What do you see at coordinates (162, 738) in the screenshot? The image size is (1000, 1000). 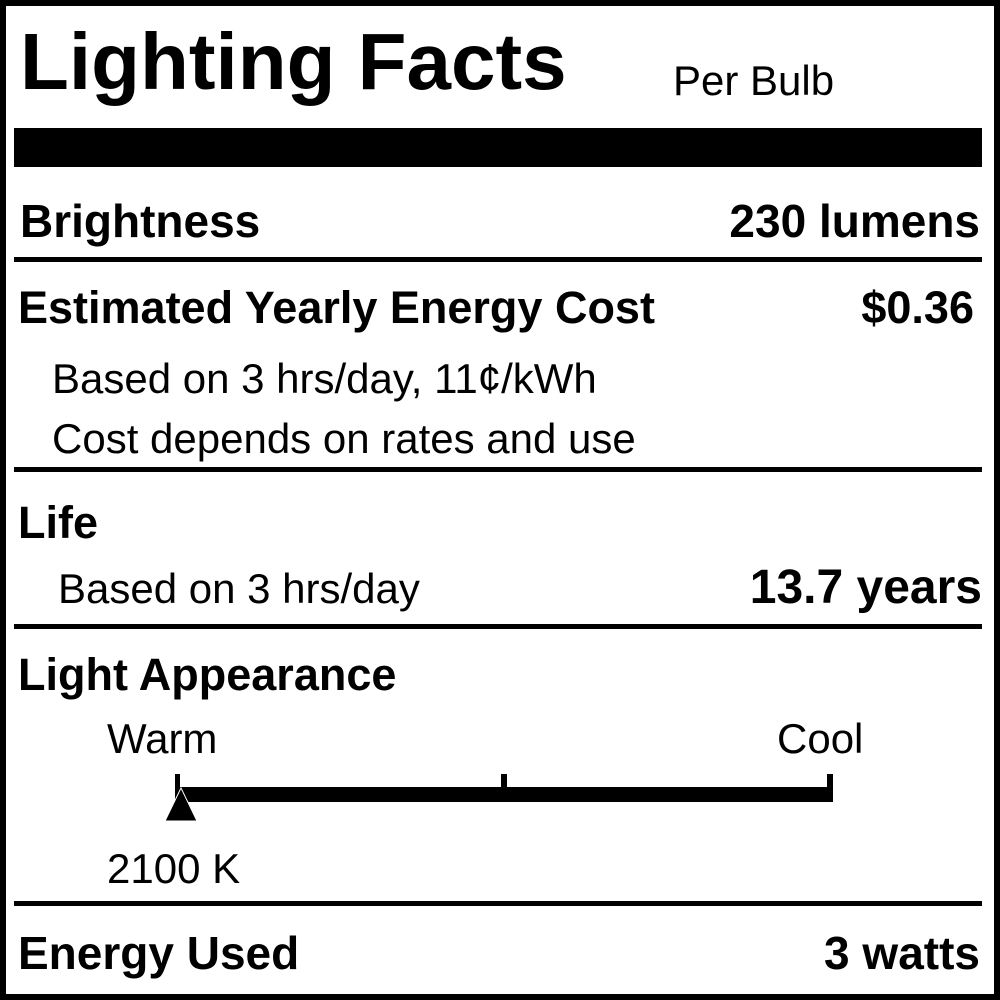 I see `warm-label: Warm` at bounding box center [162, 738].